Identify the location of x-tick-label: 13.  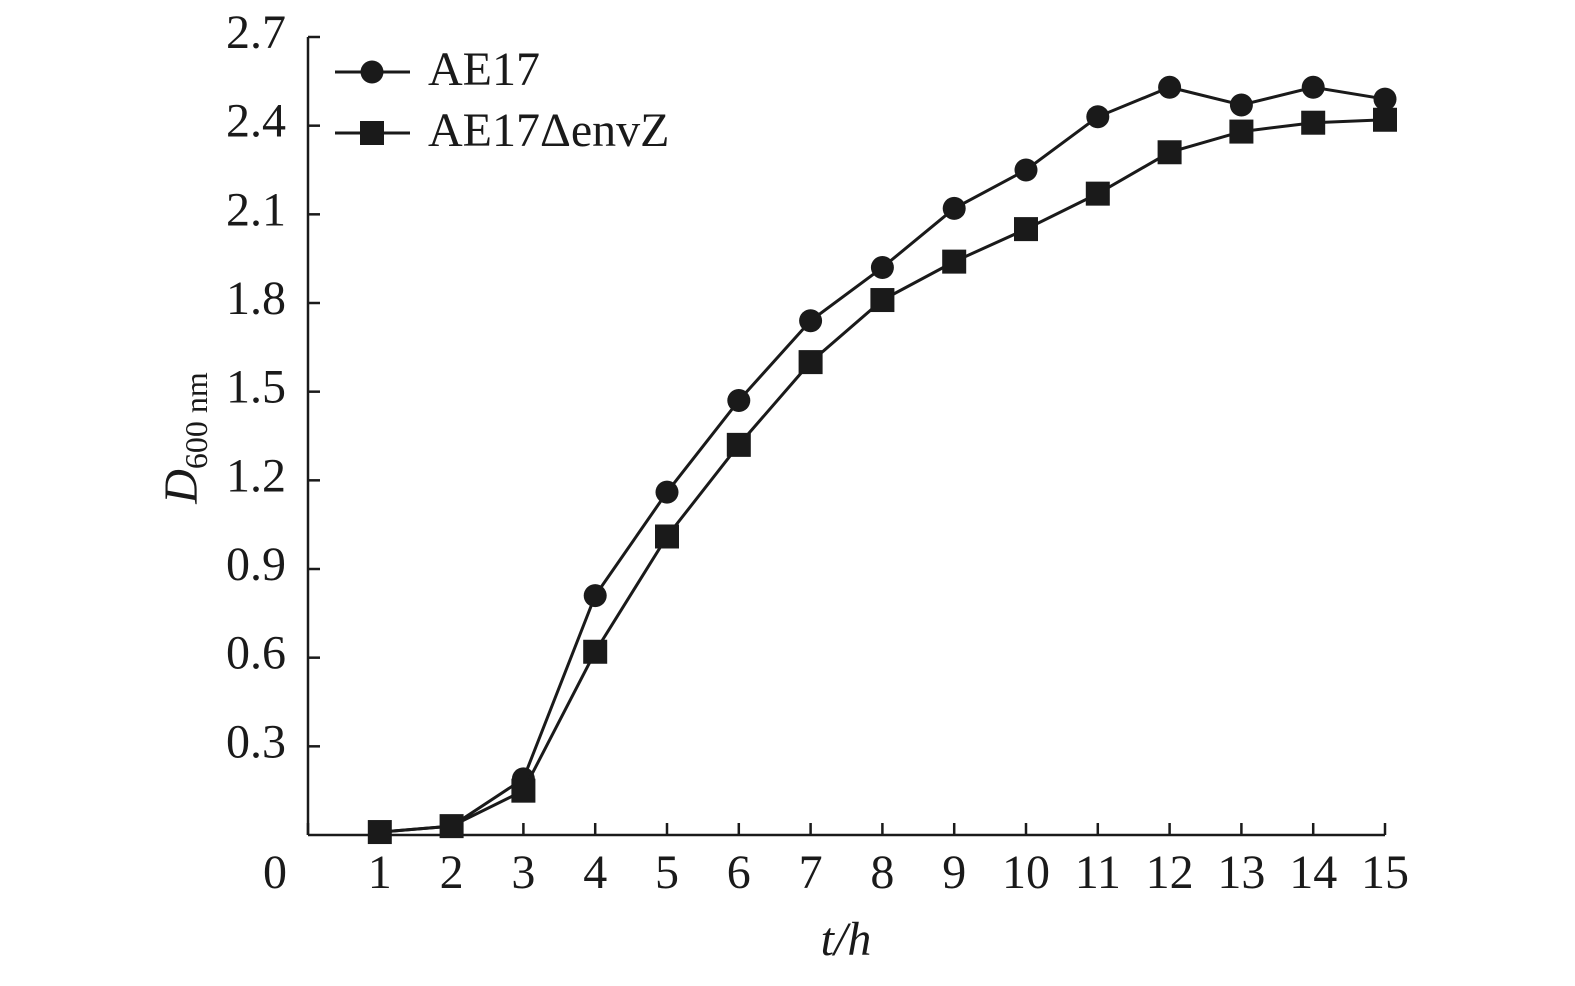
(1241, 872).